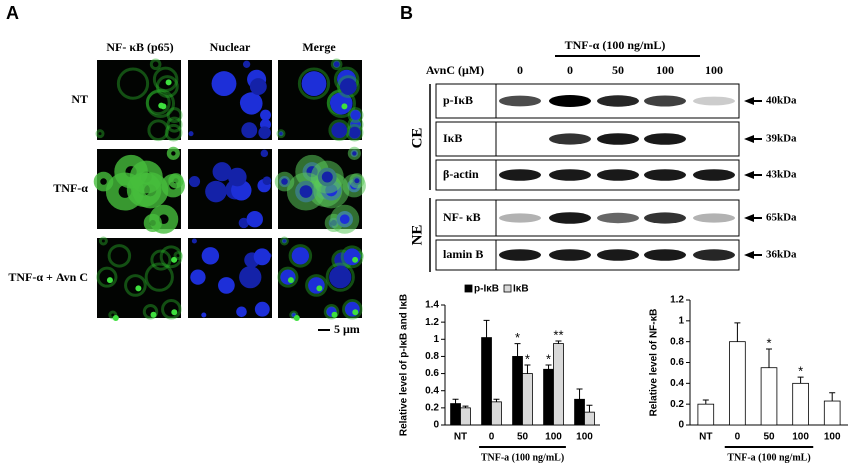  Describe the element at coordinates (654, 363) in the screenshot. I see `y-axis-label: Relative level of NF-κB` at that location.